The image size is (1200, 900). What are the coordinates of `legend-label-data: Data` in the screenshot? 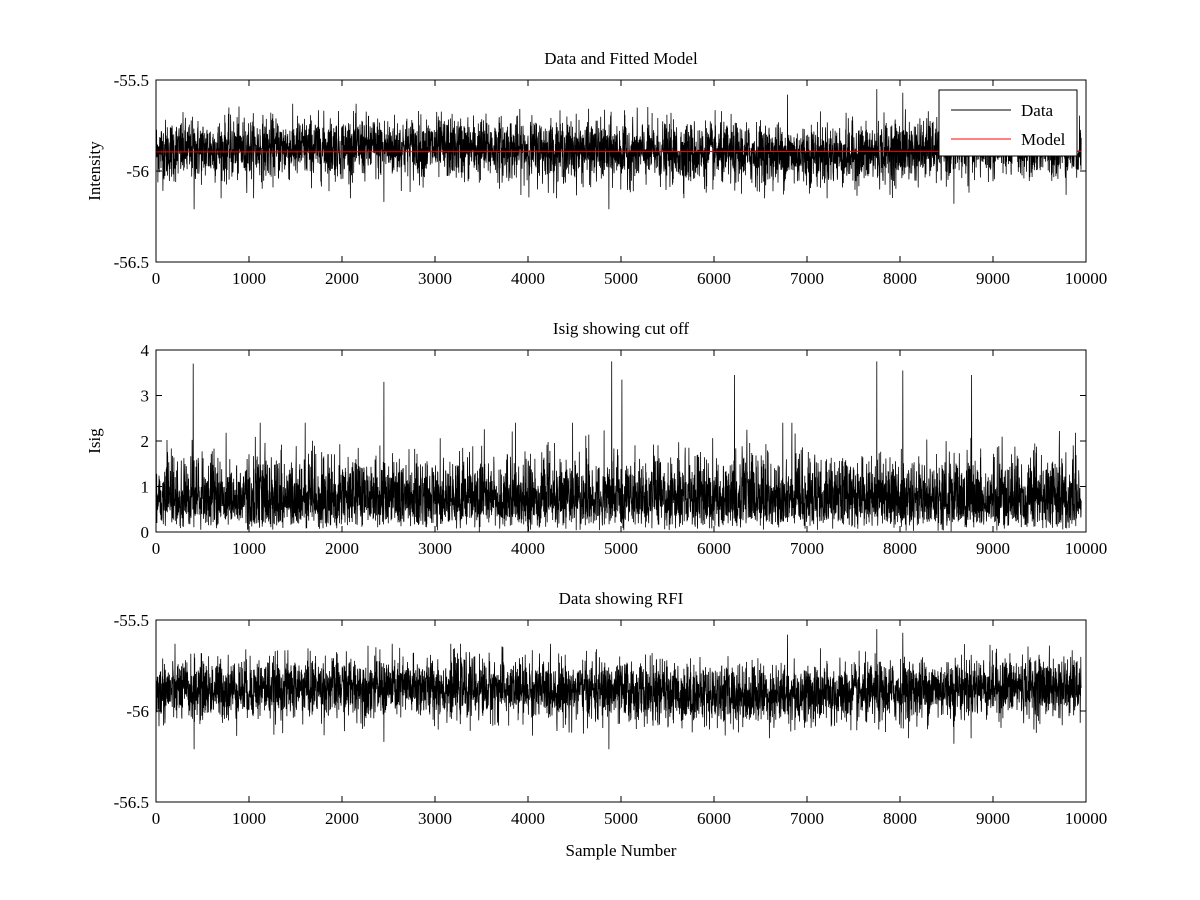 It's located at (1037, 110).